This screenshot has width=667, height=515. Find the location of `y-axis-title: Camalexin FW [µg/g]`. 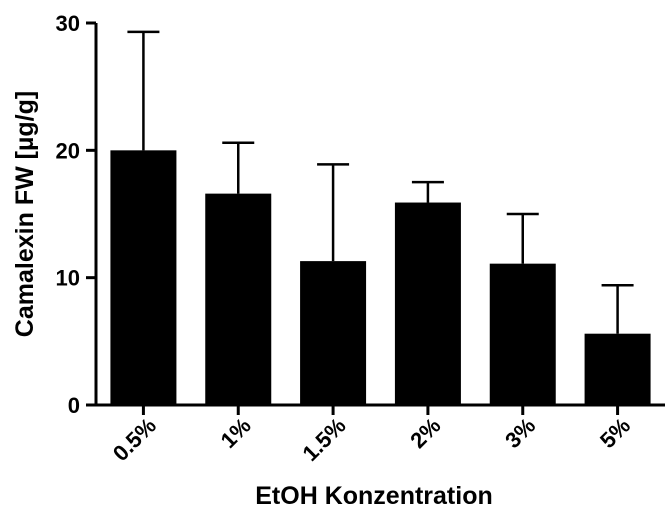

y-axis-title: Camalexin FW [µg/g] is located at coordinates (25, 214).